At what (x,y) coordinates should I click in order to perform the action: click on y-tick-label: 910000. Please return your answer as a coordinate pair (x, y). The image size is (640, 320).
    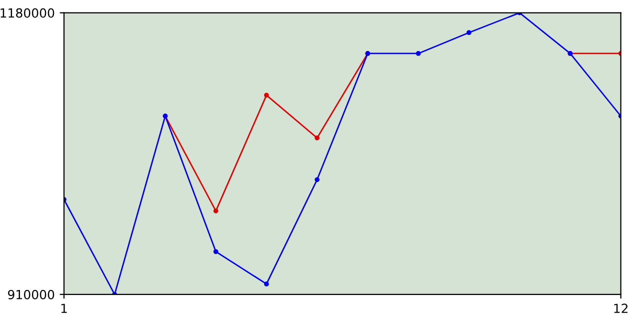
    Looking at the image, I should click on (31, 295).